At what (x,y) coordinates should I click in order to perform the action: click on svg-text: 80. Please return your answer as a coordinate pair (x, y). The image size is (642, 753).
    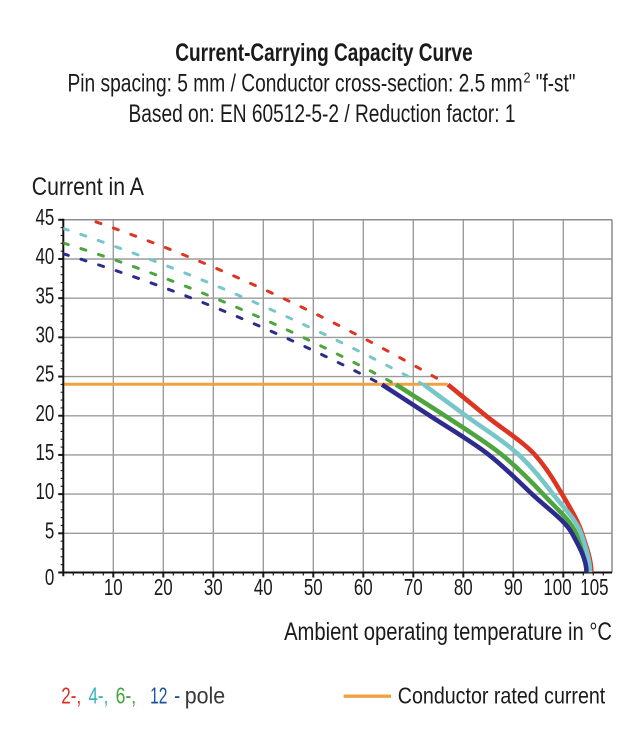
    Looking at the image, I should click on (463, 588).